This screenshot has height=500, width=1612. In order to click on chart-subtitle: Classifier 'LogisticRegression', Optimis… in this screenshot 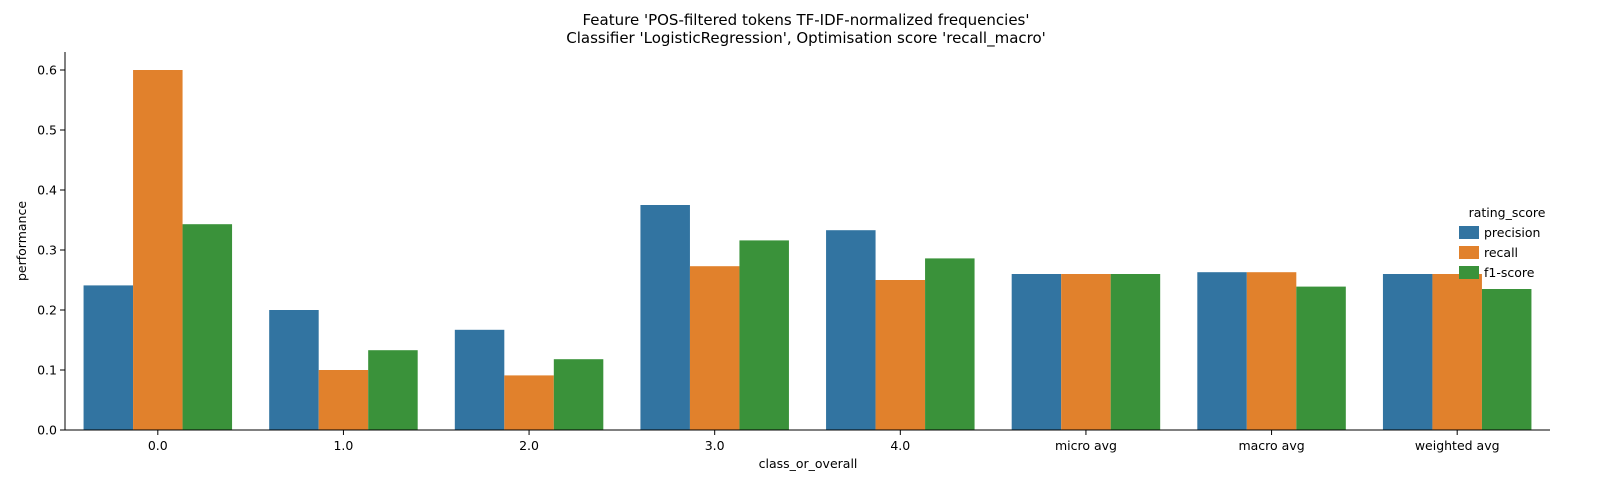, I will do `click(806, 38)`.